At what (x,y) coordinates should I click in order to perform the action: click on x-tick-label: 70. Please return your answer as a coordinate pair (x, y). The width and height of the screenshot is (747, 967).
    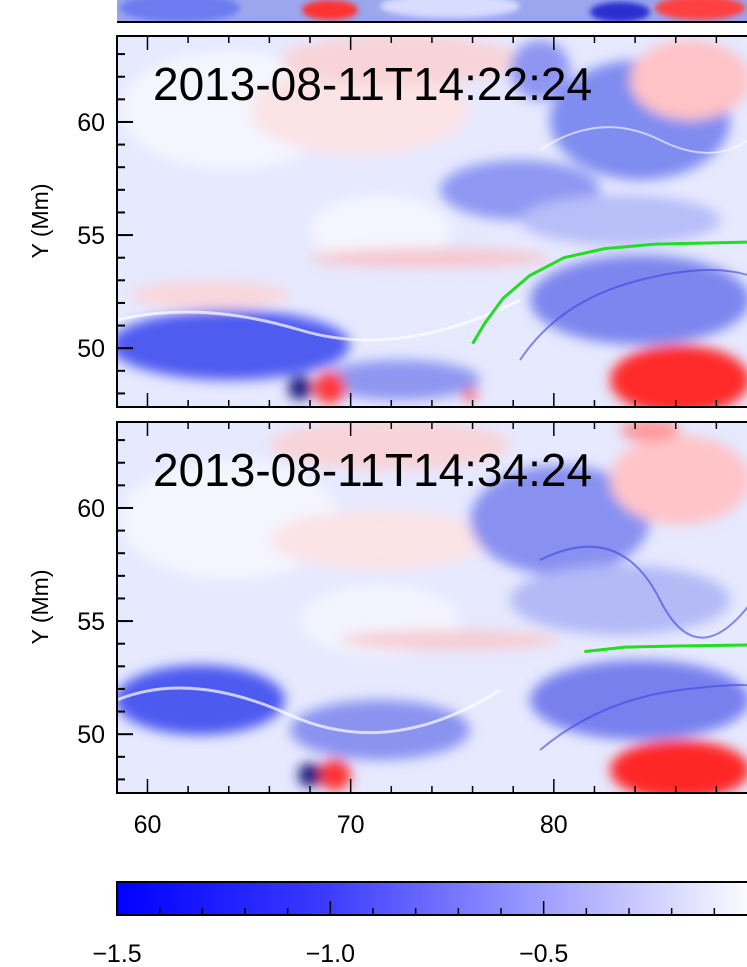
    Looking at the image, I should click on (351, 825).